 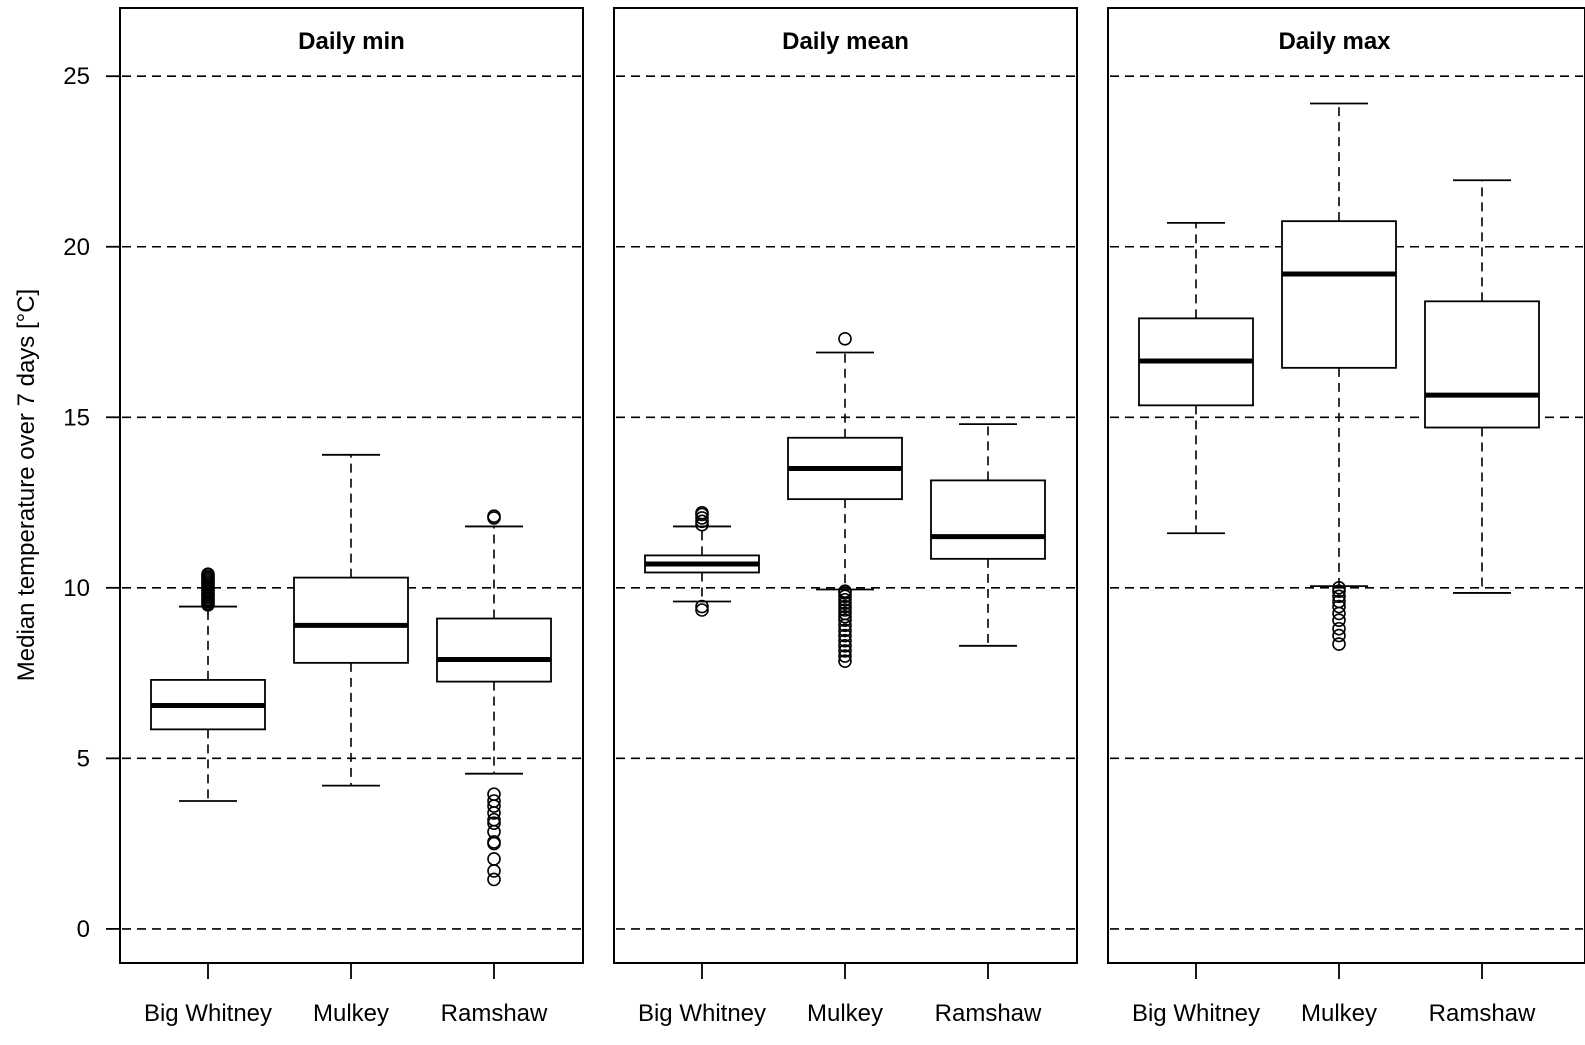 I want to click on panel-title: Daily min, so click(x=351, y=41).